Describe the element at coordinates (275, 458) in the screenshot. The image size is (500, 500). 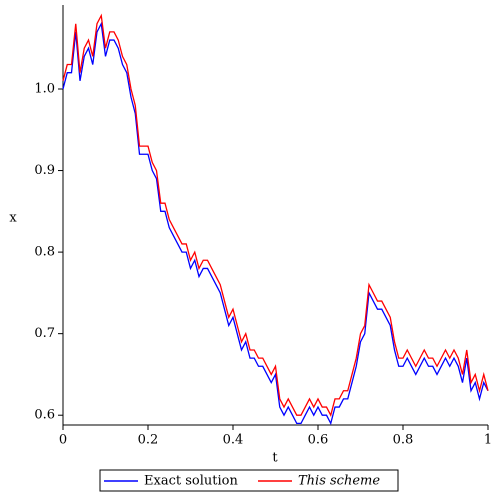
I see `x-axis-label: t` at that location.